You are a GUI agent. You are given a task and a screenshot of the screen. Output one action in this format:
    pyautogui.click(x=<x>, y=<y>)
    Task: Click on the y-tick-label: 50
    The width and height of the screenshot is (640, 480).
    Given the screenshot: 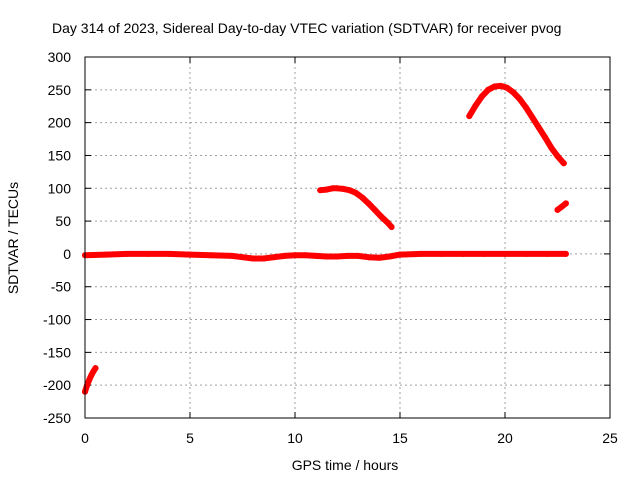 What is the action you would take?
    pyautogui.click(x=63, y=221)
    